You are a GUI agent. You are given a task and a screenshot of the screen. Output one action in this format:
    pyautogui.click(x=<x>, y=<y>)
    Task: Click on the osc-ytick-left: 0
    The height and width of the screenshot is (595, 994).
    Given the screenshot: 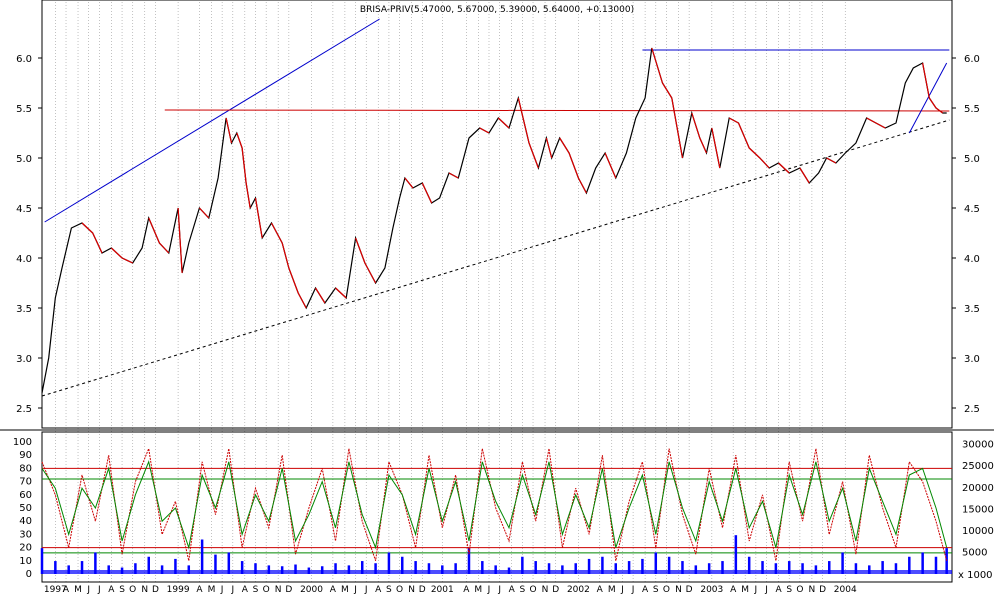 What is the action you would take?
    pyautogui.click(x=29, y=574)
    